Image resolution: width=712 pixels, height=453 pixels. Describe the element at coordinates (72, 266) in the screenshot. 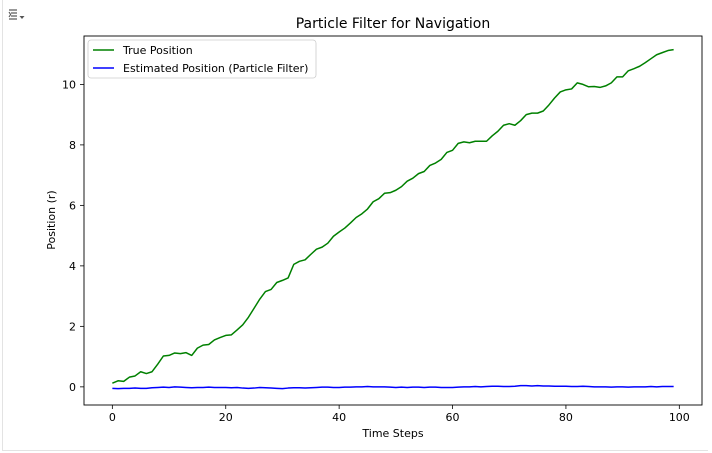

I see `y-tick-label: 4` at that location.